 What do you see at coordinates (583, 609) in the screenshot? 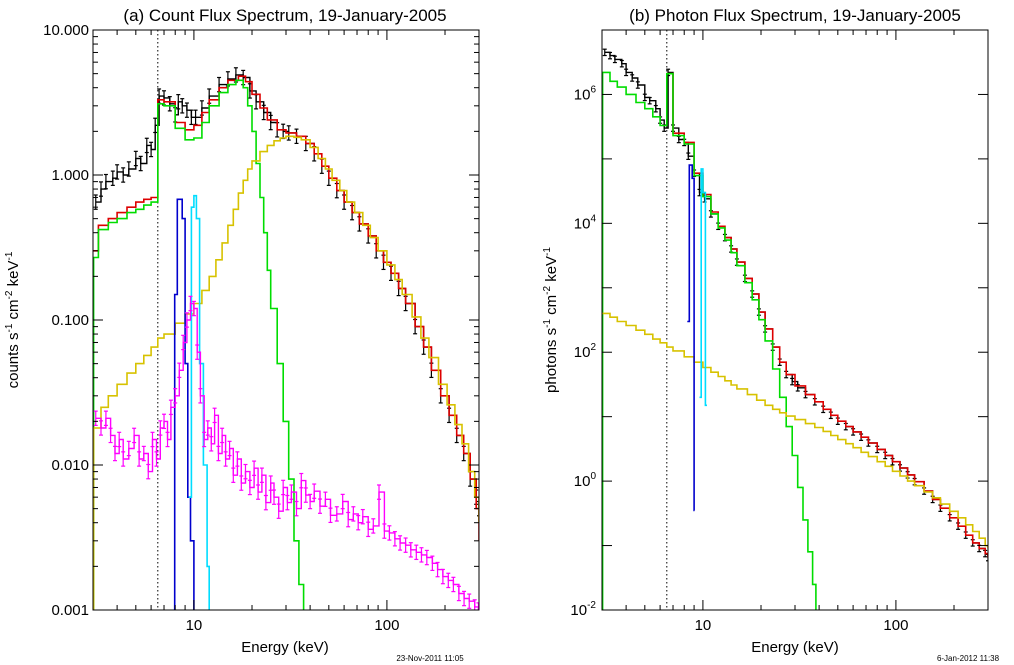
I see `y-tick-label: 10⁻²` at bounding box center [583, 609].